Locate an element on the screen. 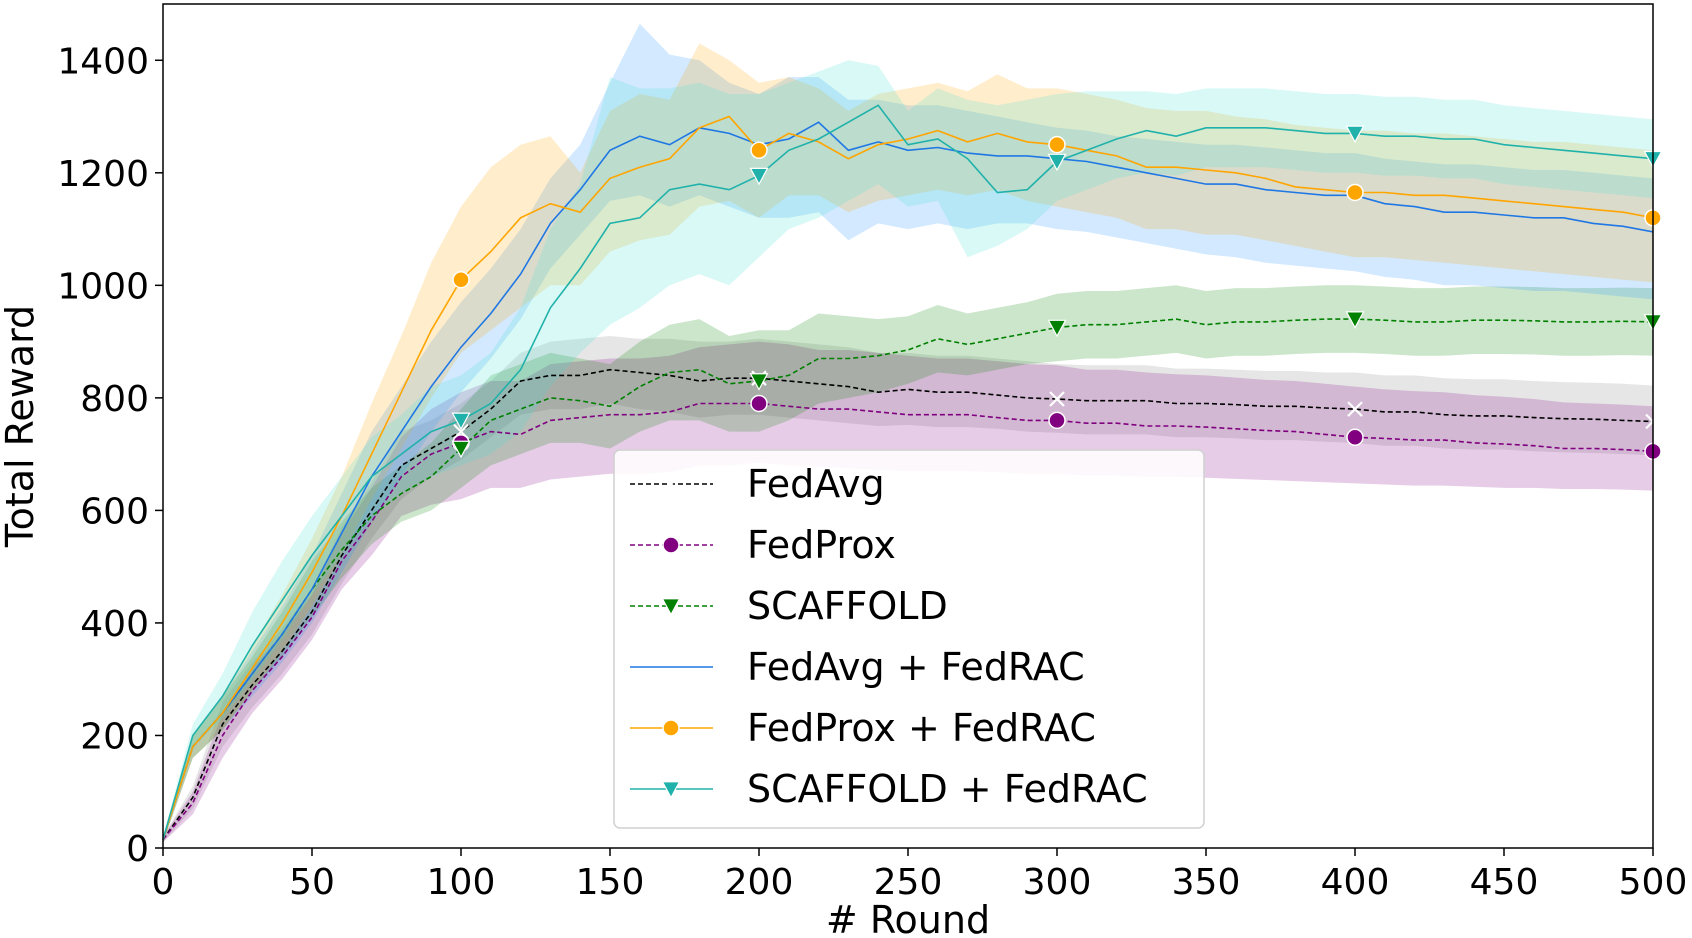 The width and height of the screenshot is (1692, 938). x-tick-label-50: 50 is located at coordinates (312, 882).